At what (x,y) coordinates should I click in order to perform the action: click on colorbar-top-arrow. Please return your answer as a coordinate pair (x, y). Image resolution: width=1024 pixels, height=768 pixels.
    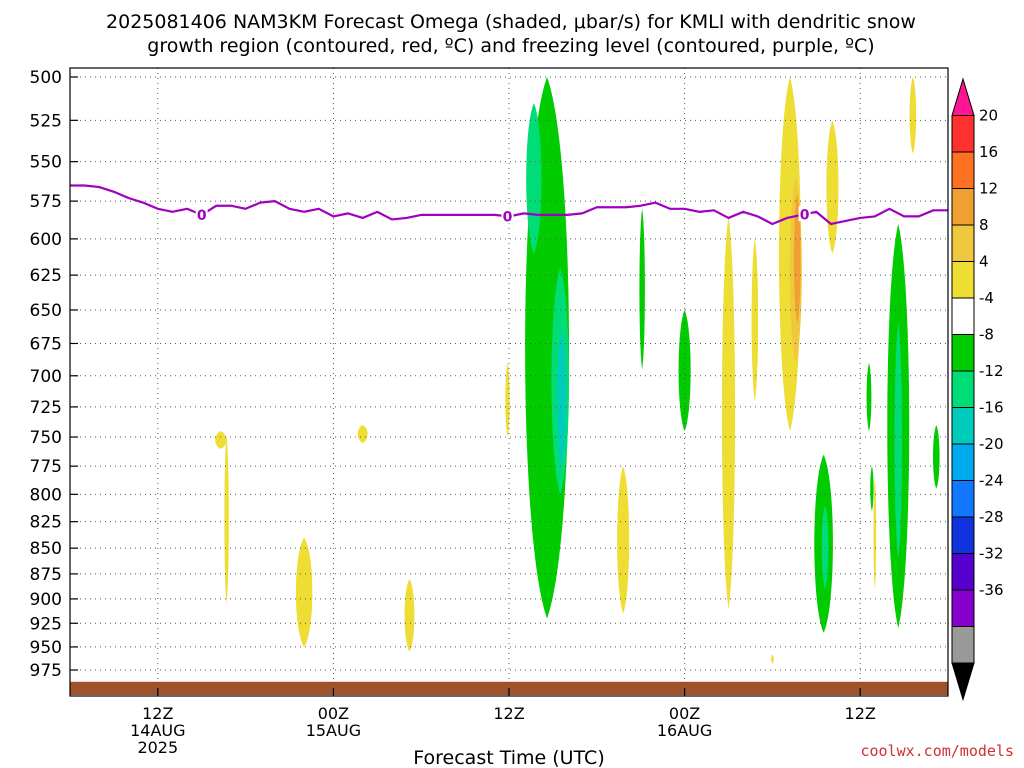
    Looking at the image, I should click on (963, 96).